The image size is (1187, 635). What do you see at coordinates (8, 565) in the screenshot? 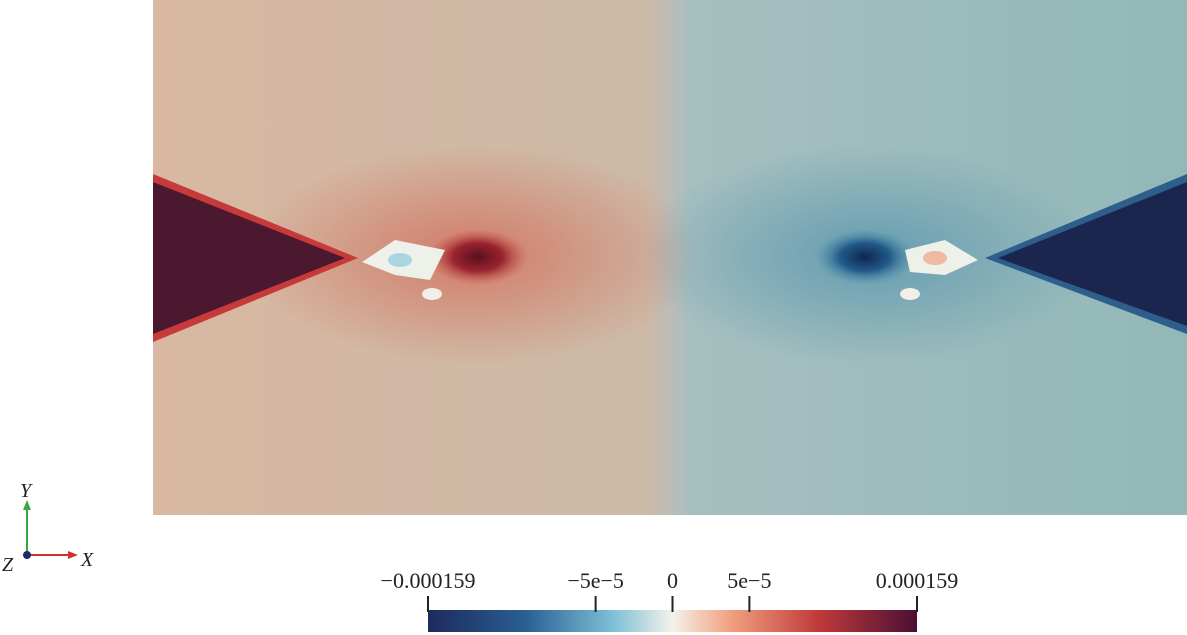
I see `z-axis-label: Z` at bounding box center [8, 565].